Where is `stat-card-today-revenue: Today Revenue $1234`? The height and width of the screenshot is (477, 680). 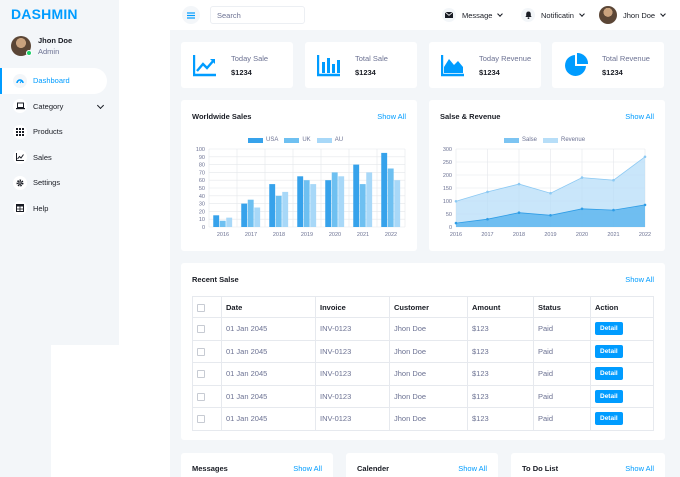 stat-card-today-revenue: Today Revenue $1234 is located at coordinates (485, 65).